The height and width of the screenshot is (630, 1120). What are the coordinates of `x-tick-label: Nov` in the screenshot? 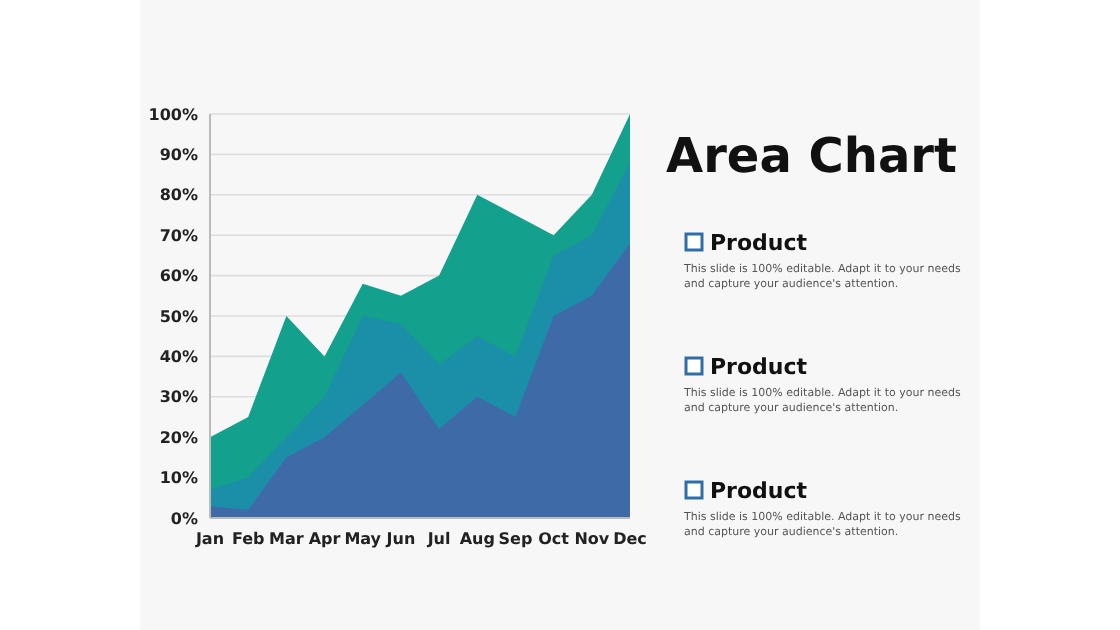 It's located at (592, 539).